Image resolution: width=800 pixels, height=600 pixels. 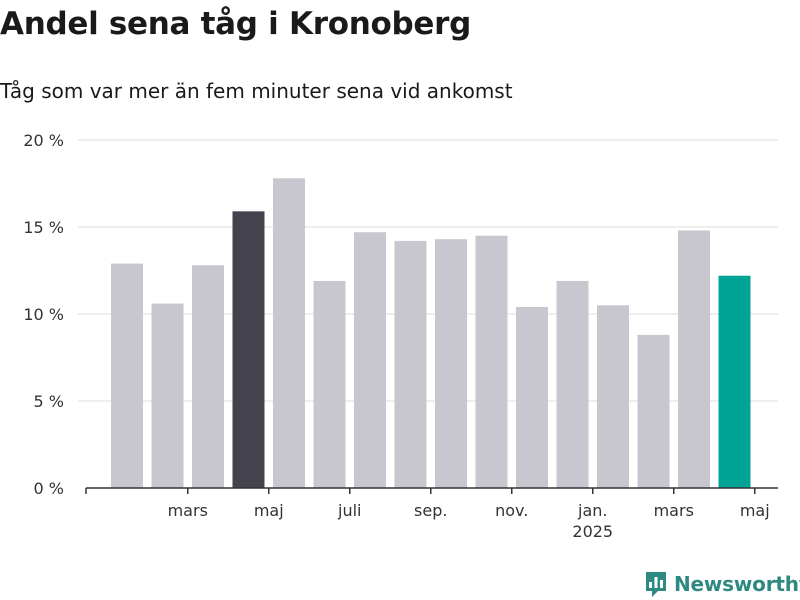 What do you see at coordinates (737, 584) in the screenshot?
I see `brand-name: Newsworthy` at bounding box center [737, 584].